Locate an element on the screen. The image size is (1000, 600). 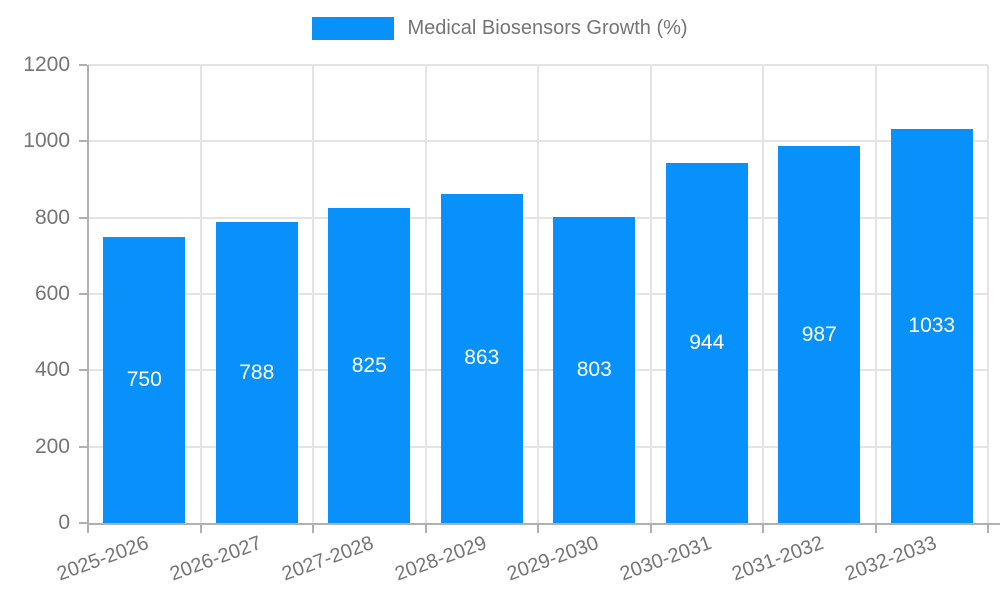
bar-value-label: 863 is located at coordinates (482, 358).